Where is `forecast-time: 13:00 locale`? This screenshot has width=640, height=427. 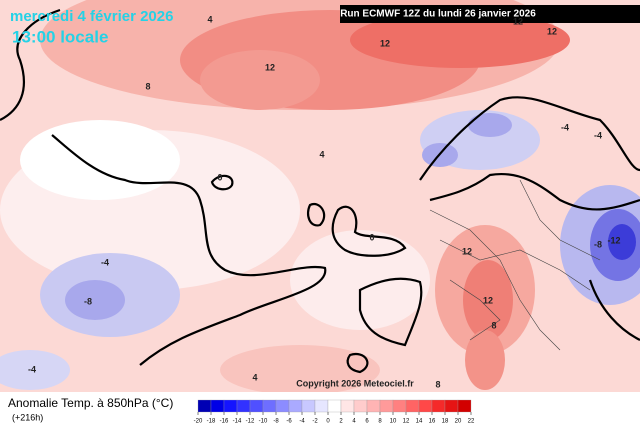
forecast-time: 13:00 locale is located at coordinates (60, 36).